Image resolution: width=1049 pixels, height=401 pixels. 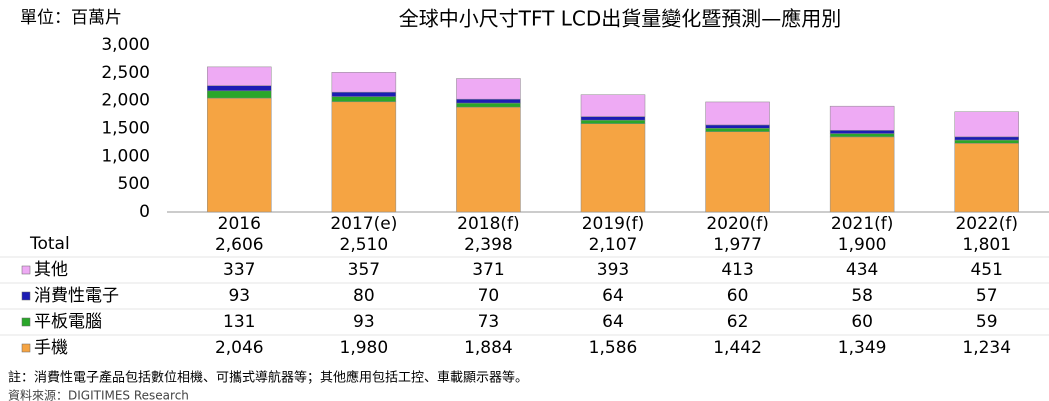 I want to click on table-value: 70, so click(x=489, y=296).